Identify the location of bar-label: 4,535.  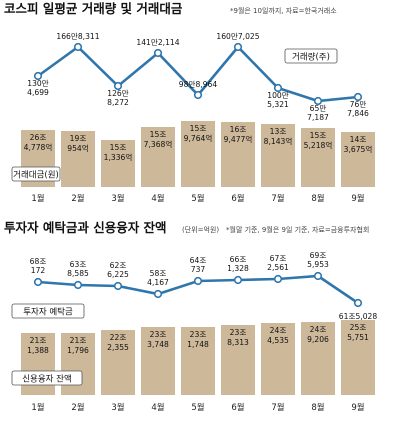
(278, 340).